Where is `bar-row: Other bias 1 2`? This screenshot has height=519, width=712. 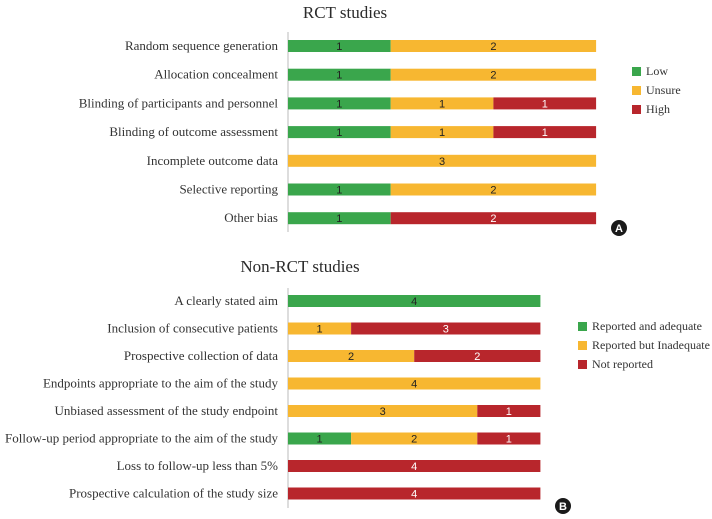 bar-row: Other bias 1 2 is located at coordinates (410, 217).